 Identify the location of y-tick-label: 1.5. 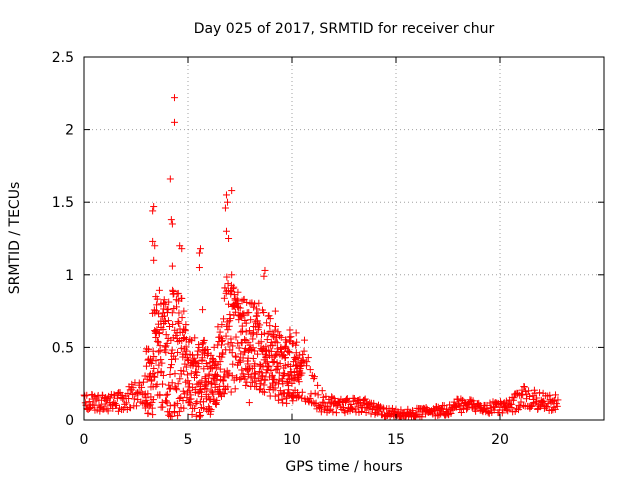
(63, 203).